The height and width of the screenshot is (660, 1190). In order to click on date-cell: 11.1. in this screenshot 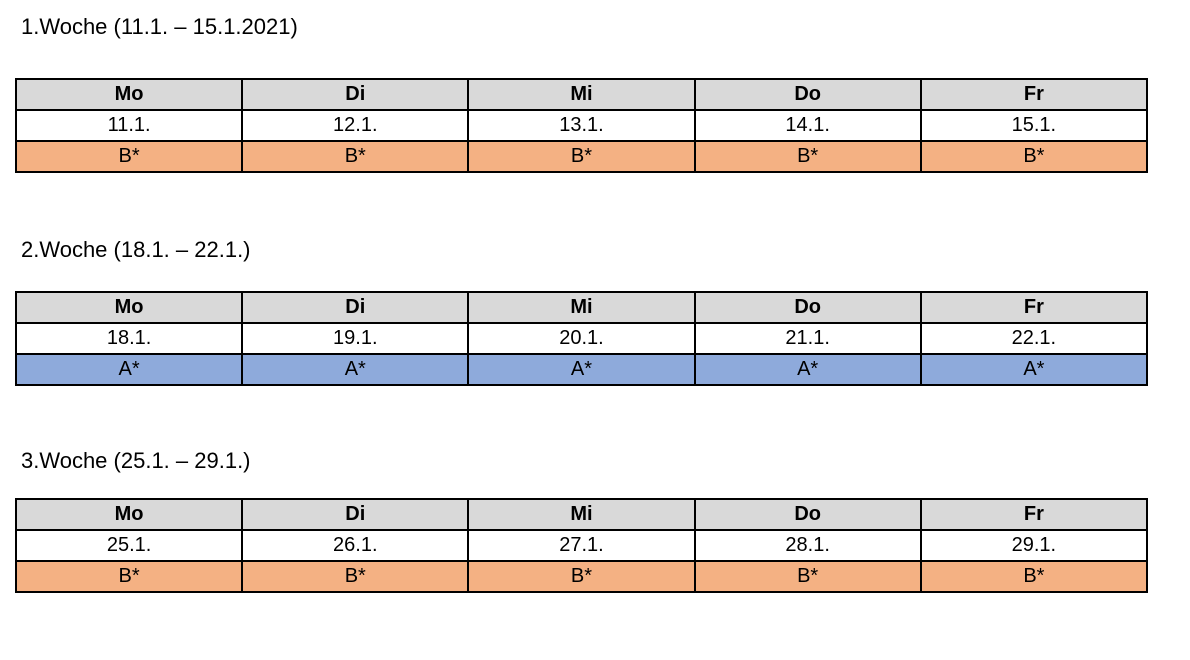, I will do `click(129, 125)`.